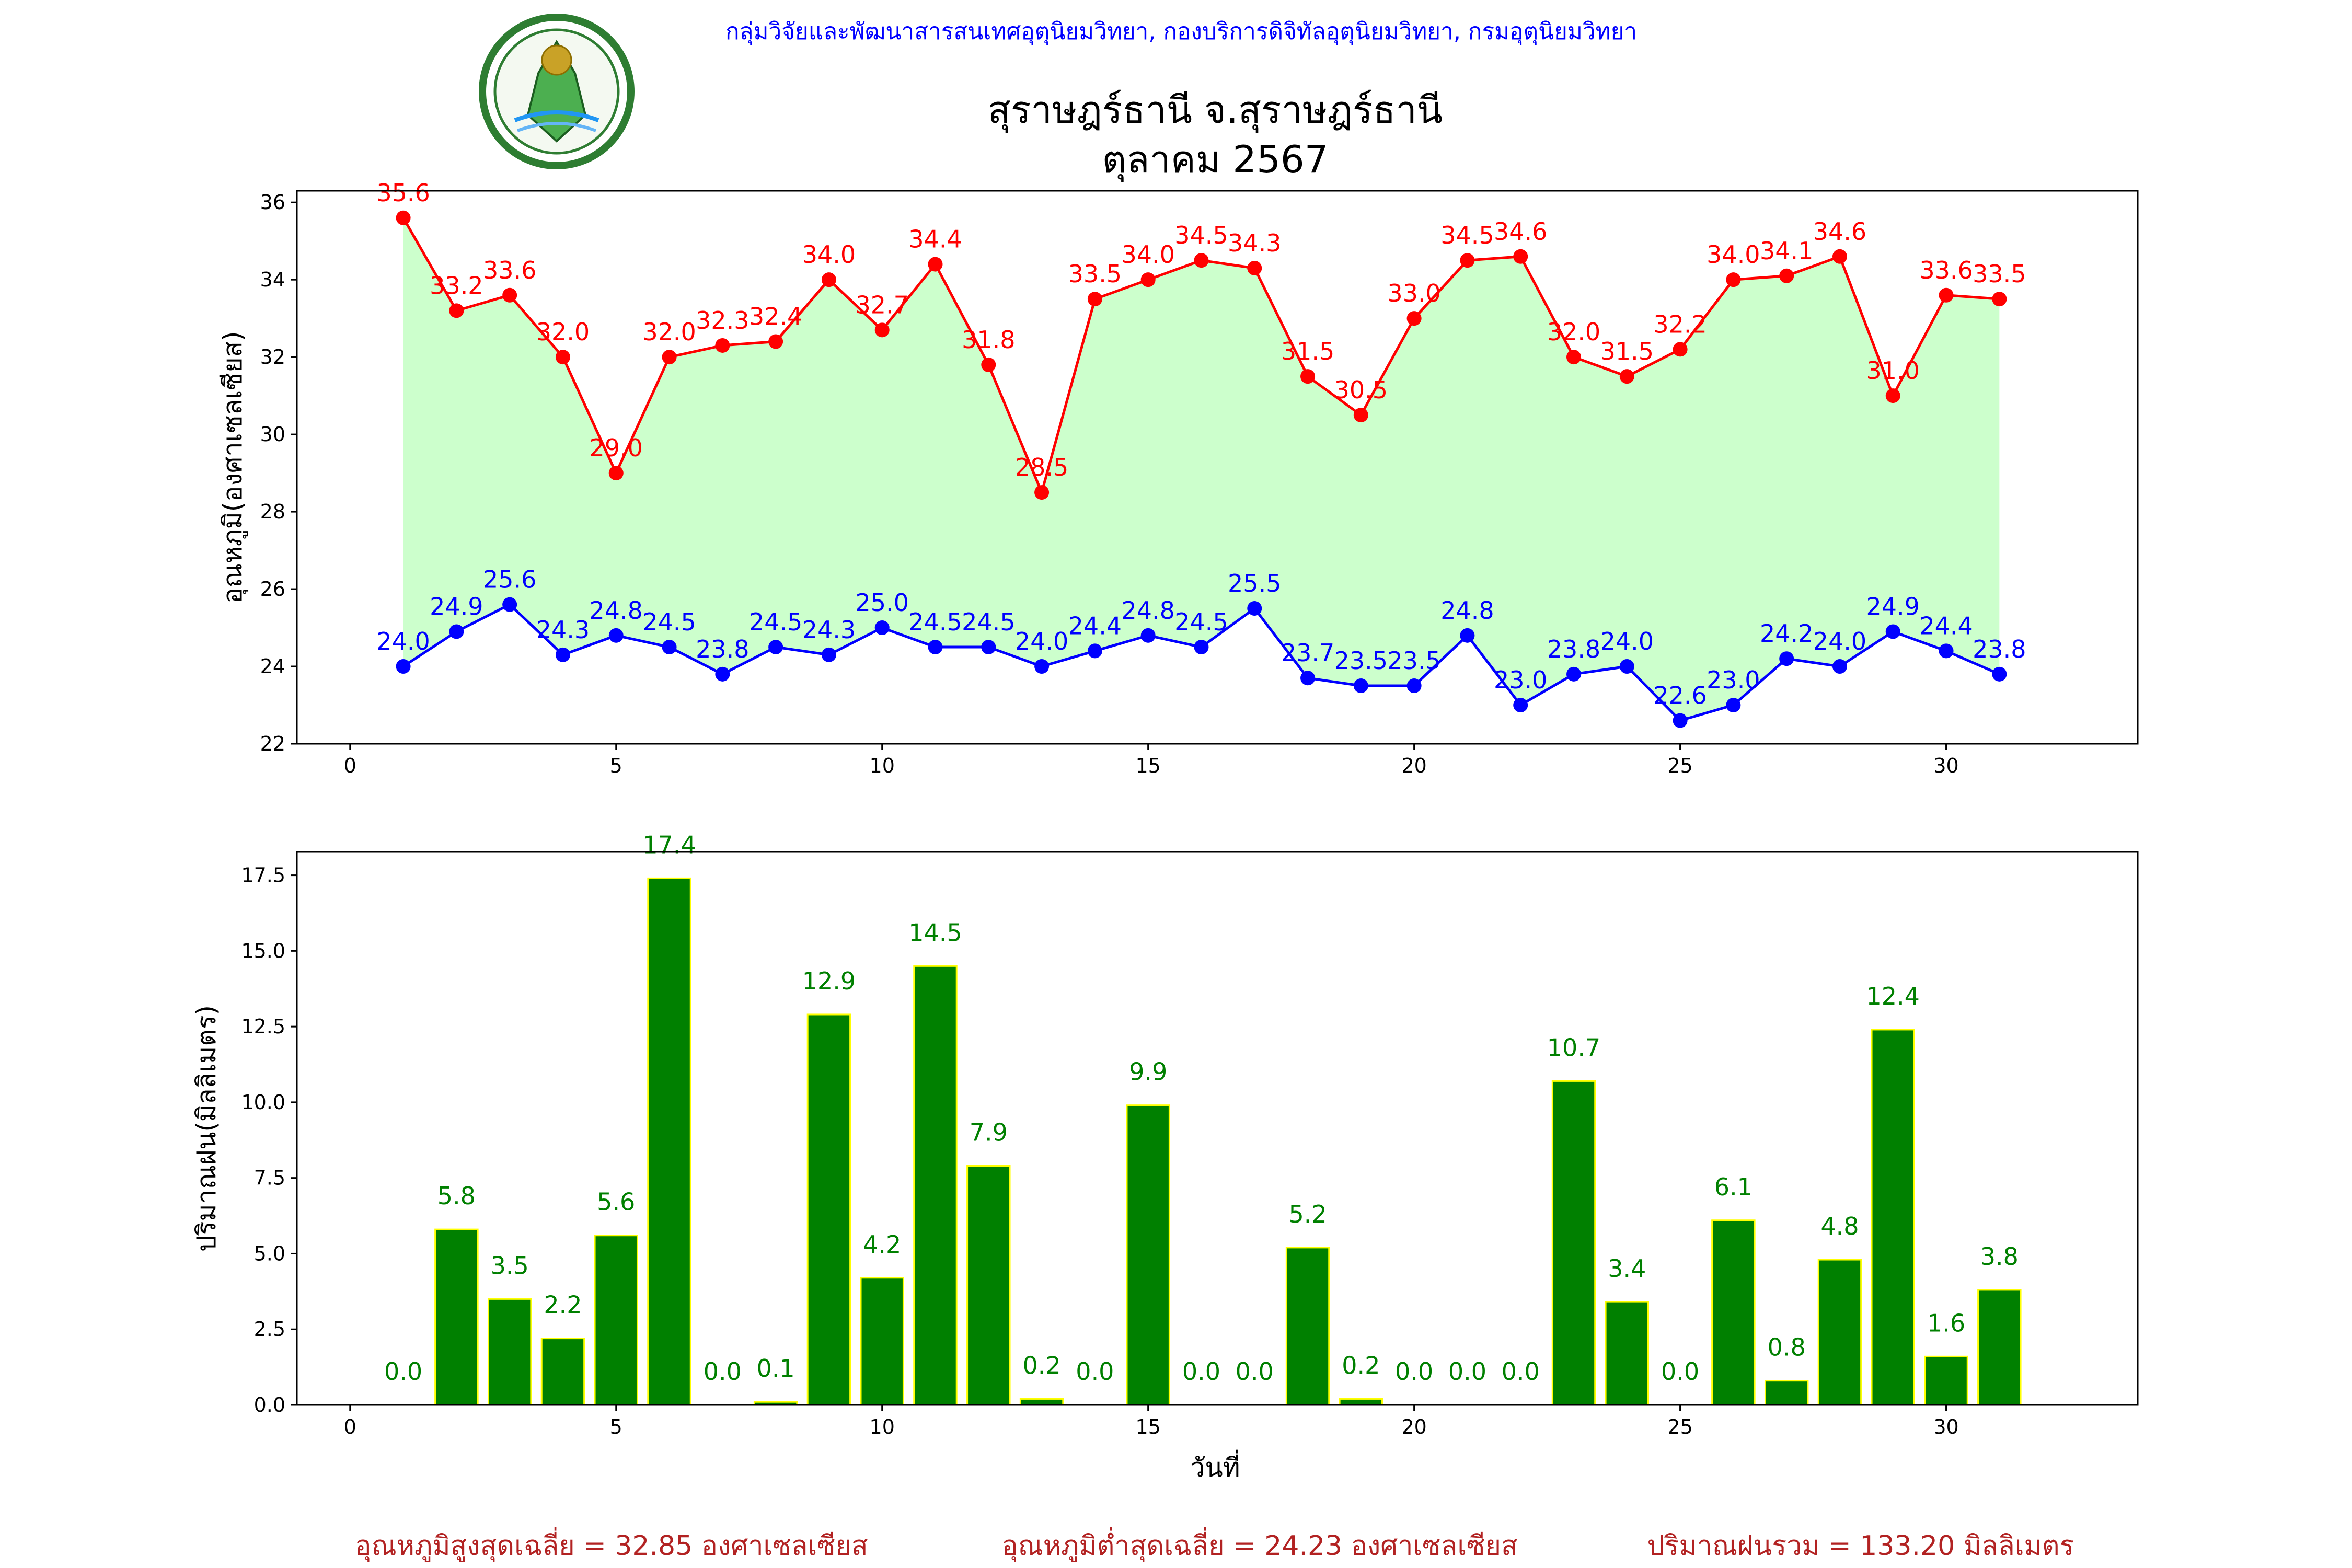  I want to click on y-tick-label: 28, so click(272, 511).